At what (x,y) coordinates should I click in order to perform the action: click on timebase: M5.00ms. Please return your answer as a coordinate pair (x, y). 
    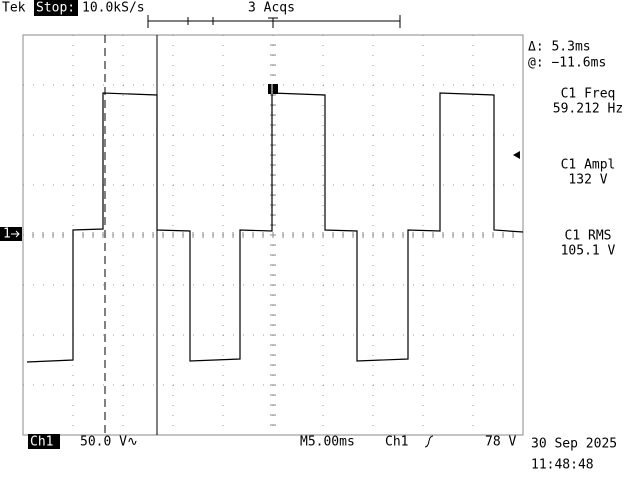
    Looking at the image, I should click on (327, 442).